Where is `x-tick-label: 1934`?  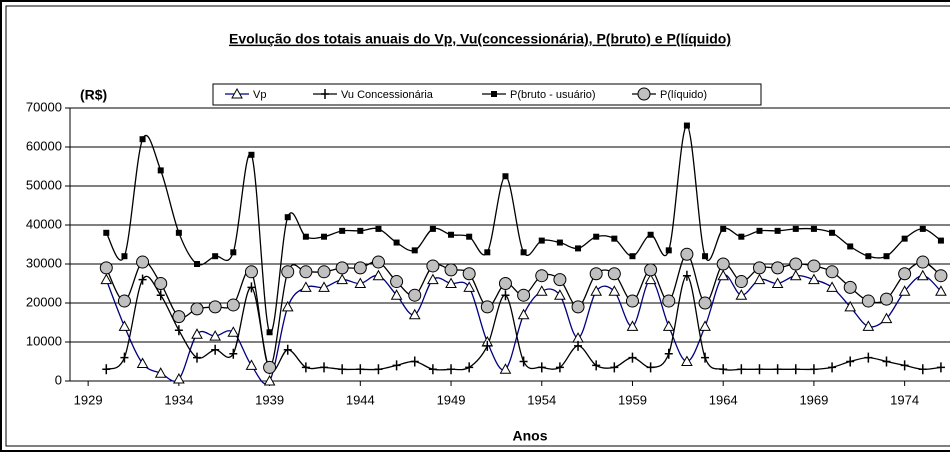
x-tick-label: 1934 is located at coordinates (178, 399).